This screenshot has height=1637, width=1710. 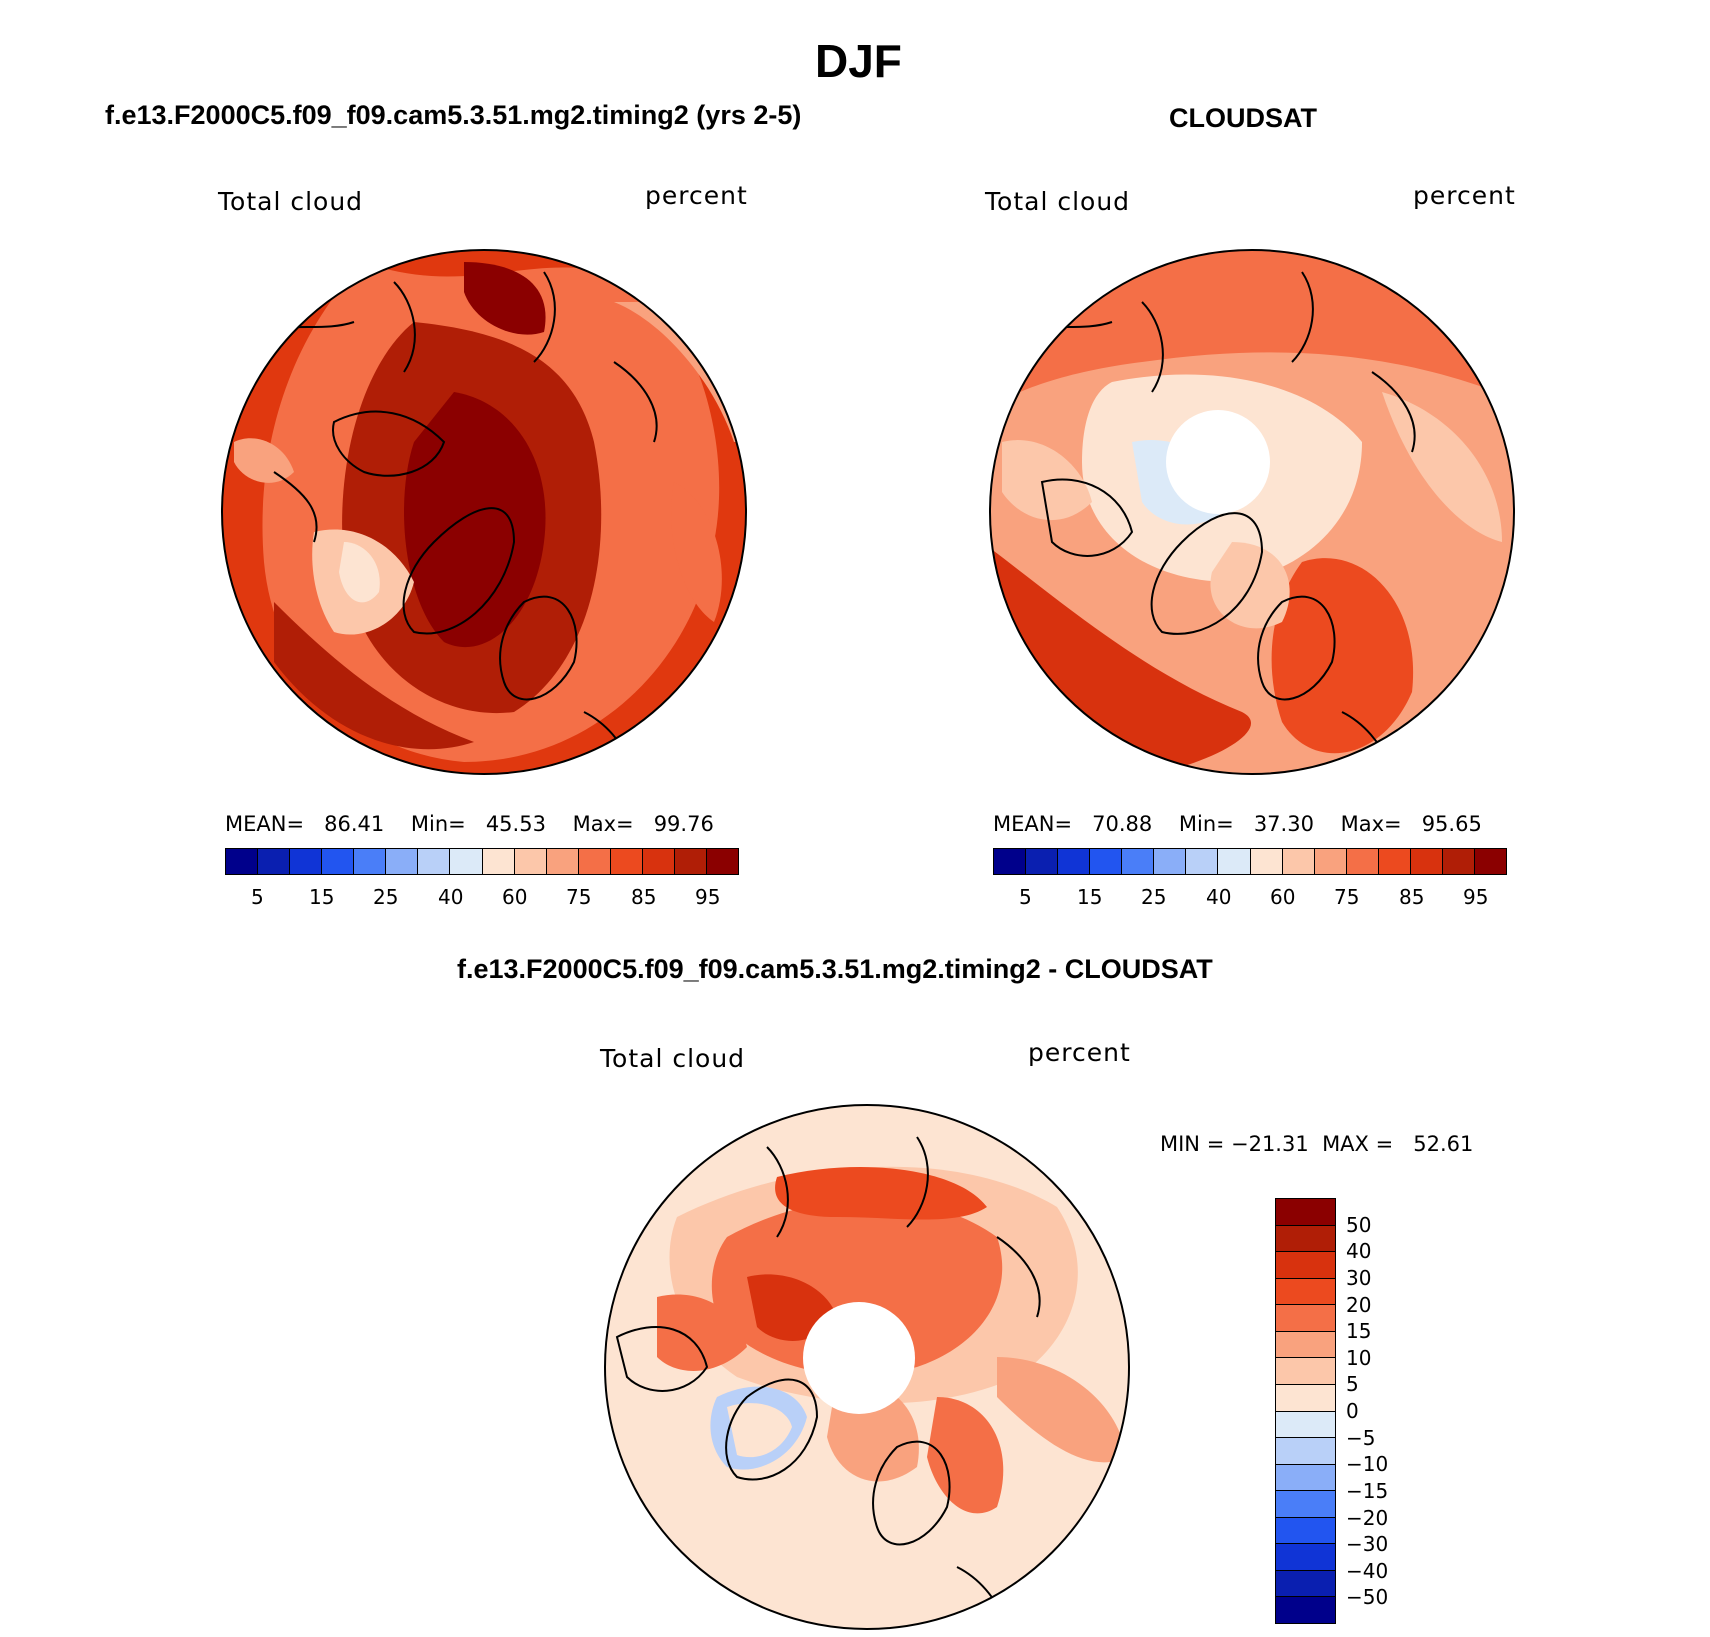 What do you see at coordinates (673, 1058) in the screenshot?
I see `panel-diff-variable-label: Total cloud` at bounding box center [673, 1058].